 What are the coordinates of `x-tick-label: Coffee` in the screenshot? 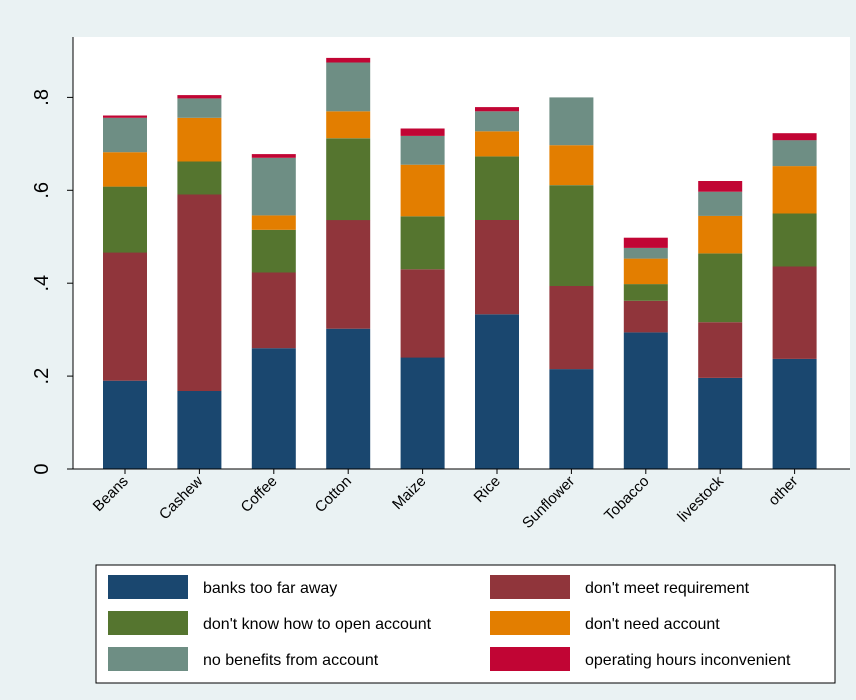 It's located at (259, 494).